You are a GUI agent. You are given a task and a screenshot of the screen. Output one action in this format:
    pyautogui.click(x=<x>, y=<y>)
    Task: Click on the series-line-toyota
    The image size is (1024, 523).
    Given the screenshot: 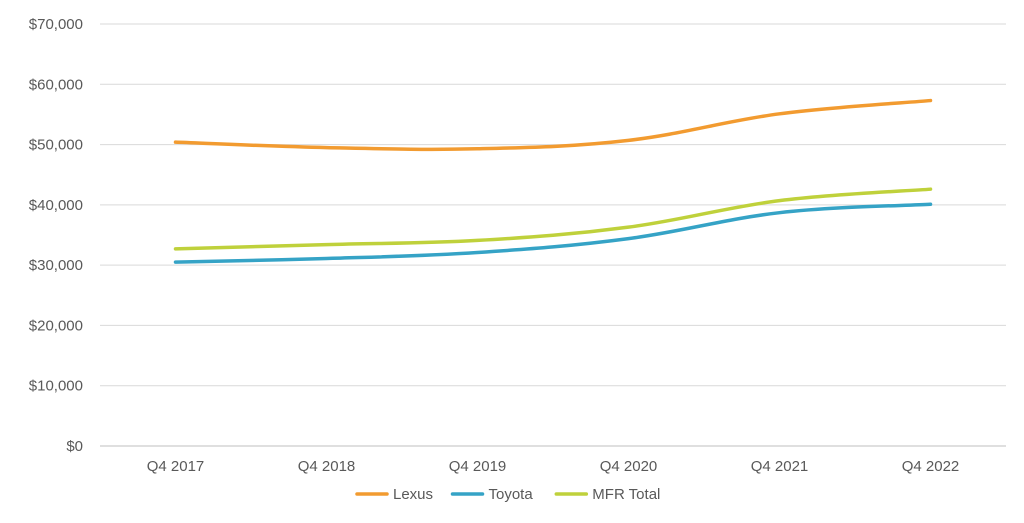 What is the action you would take?
    pyautogui.click(x=553, y=233)
    